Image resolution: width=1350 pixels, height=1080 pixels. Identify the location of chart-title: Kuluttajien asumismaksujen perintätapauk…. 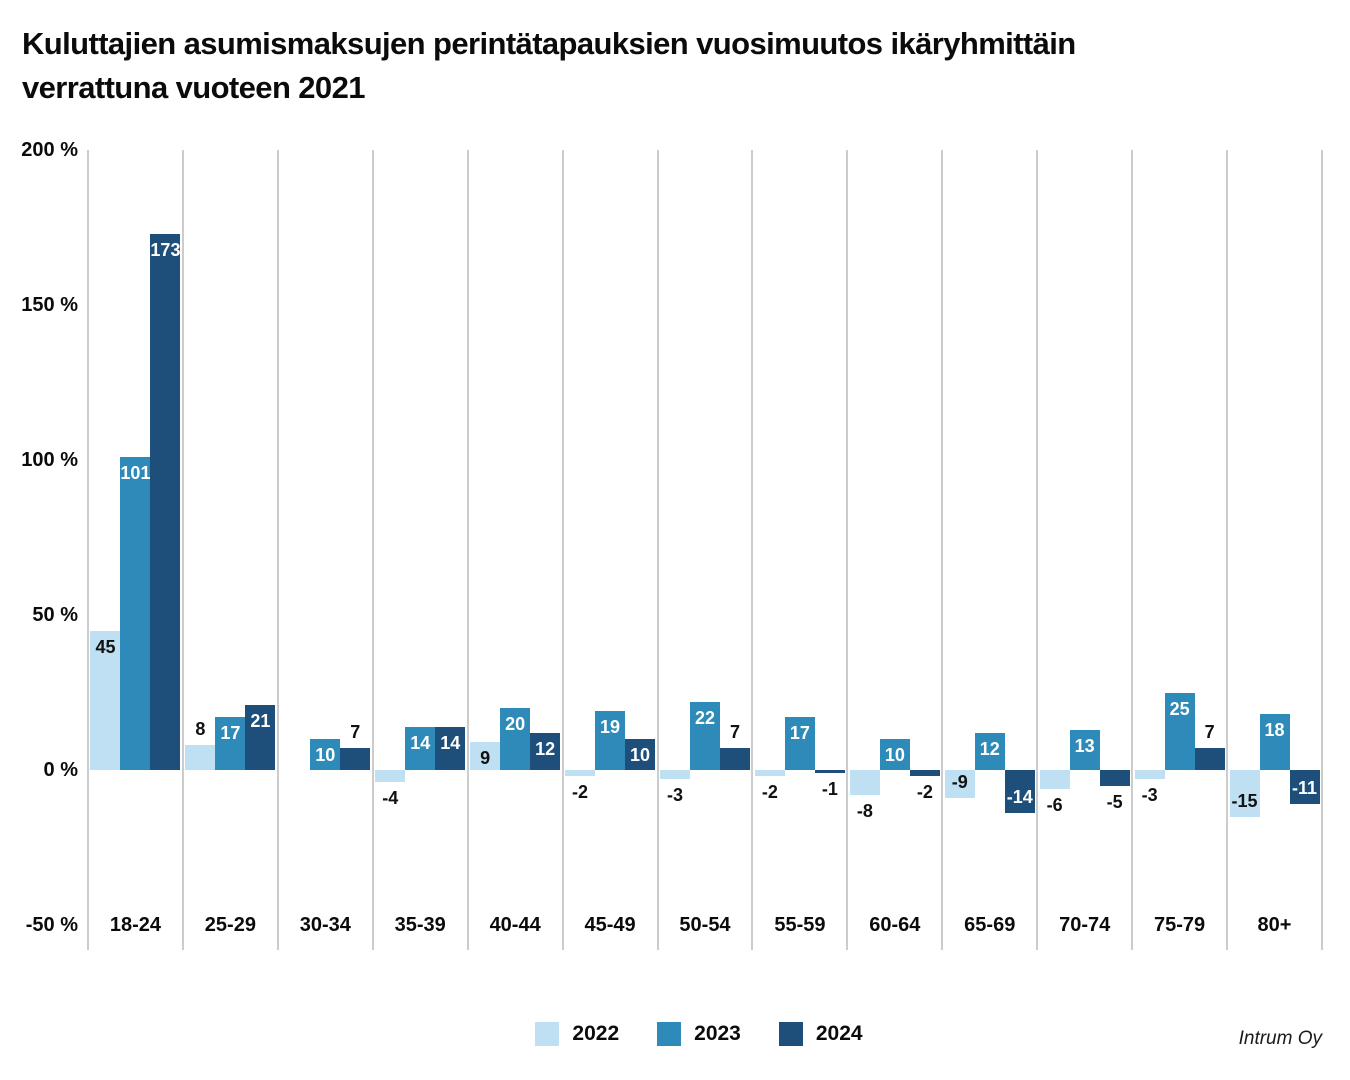
(549, 66).